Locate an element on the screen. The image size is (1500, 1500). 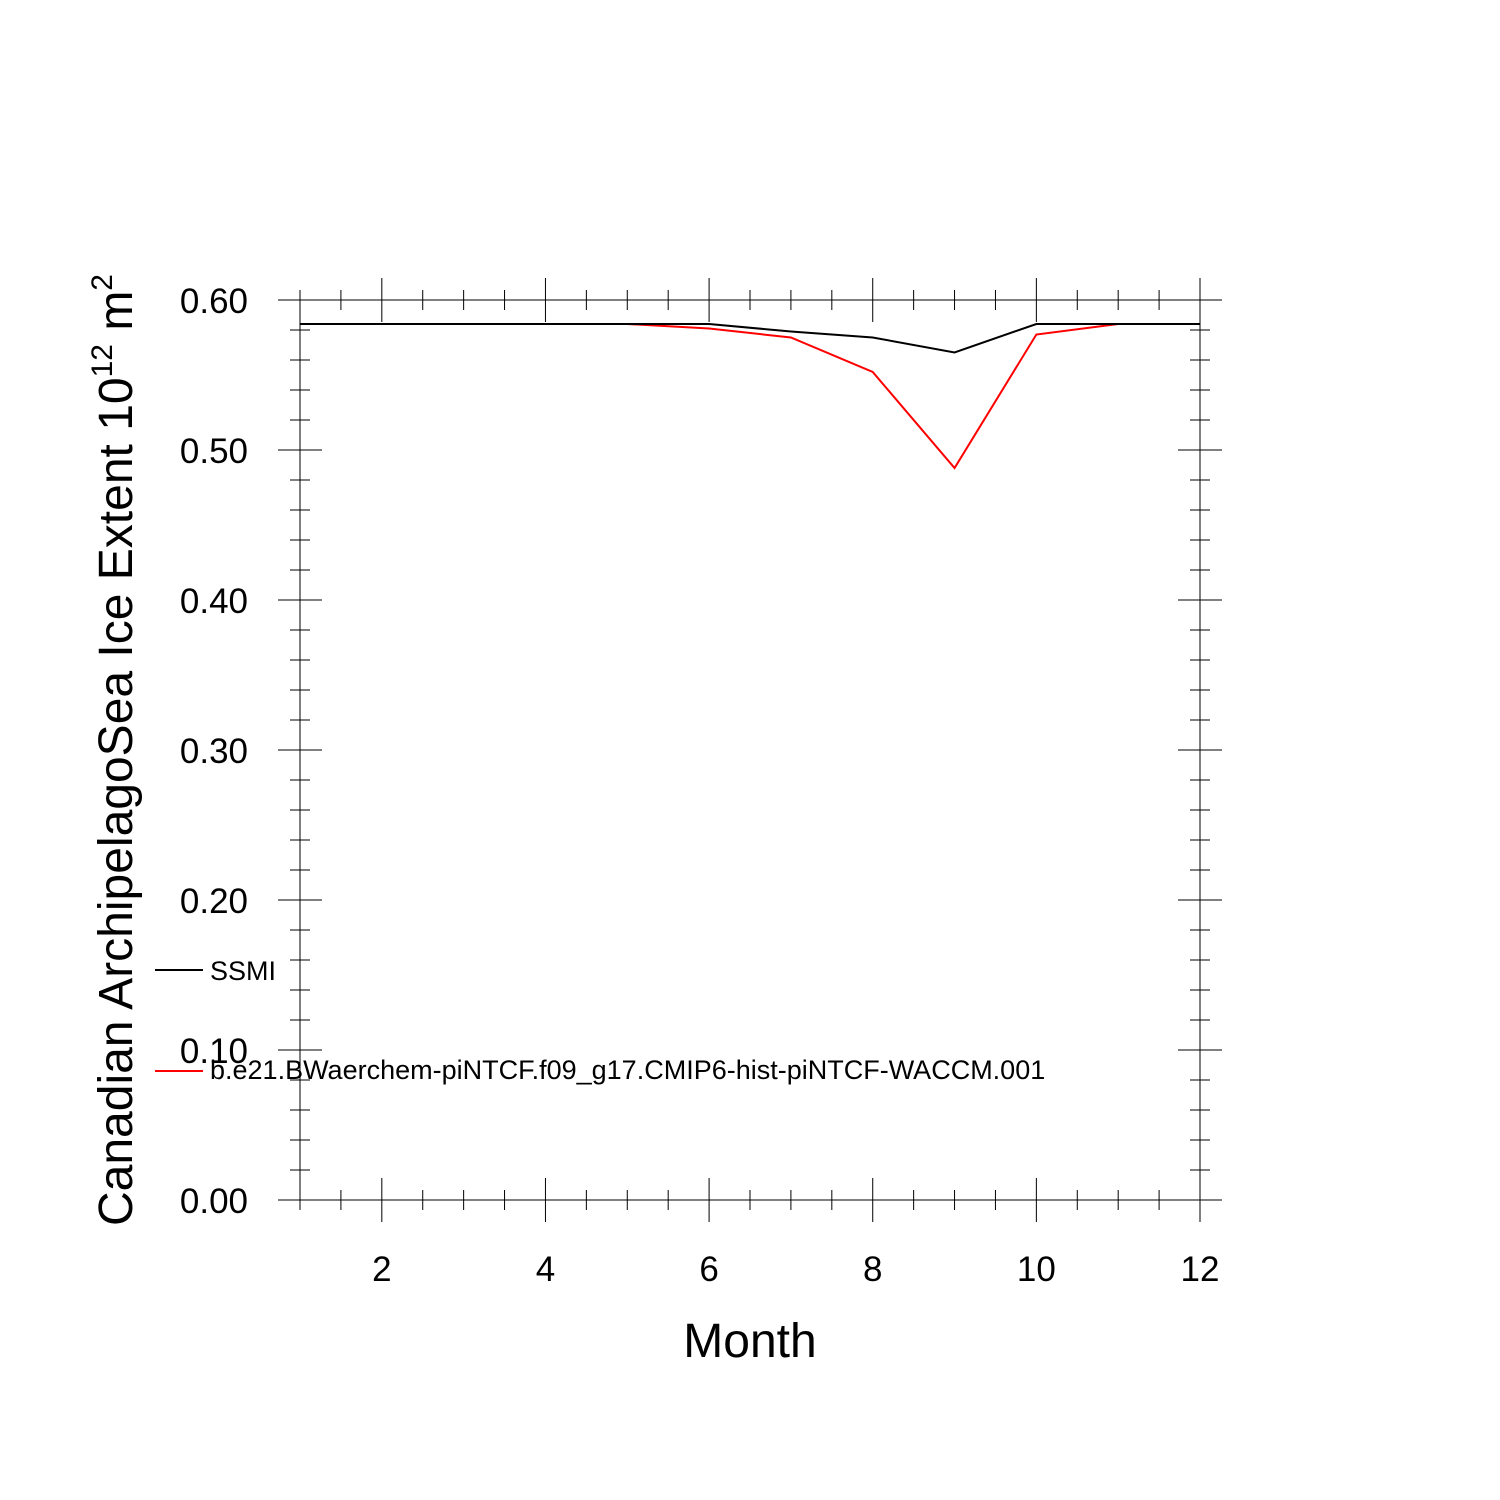
x-tick-label: 10 is located at coordinates (1036, 1269).